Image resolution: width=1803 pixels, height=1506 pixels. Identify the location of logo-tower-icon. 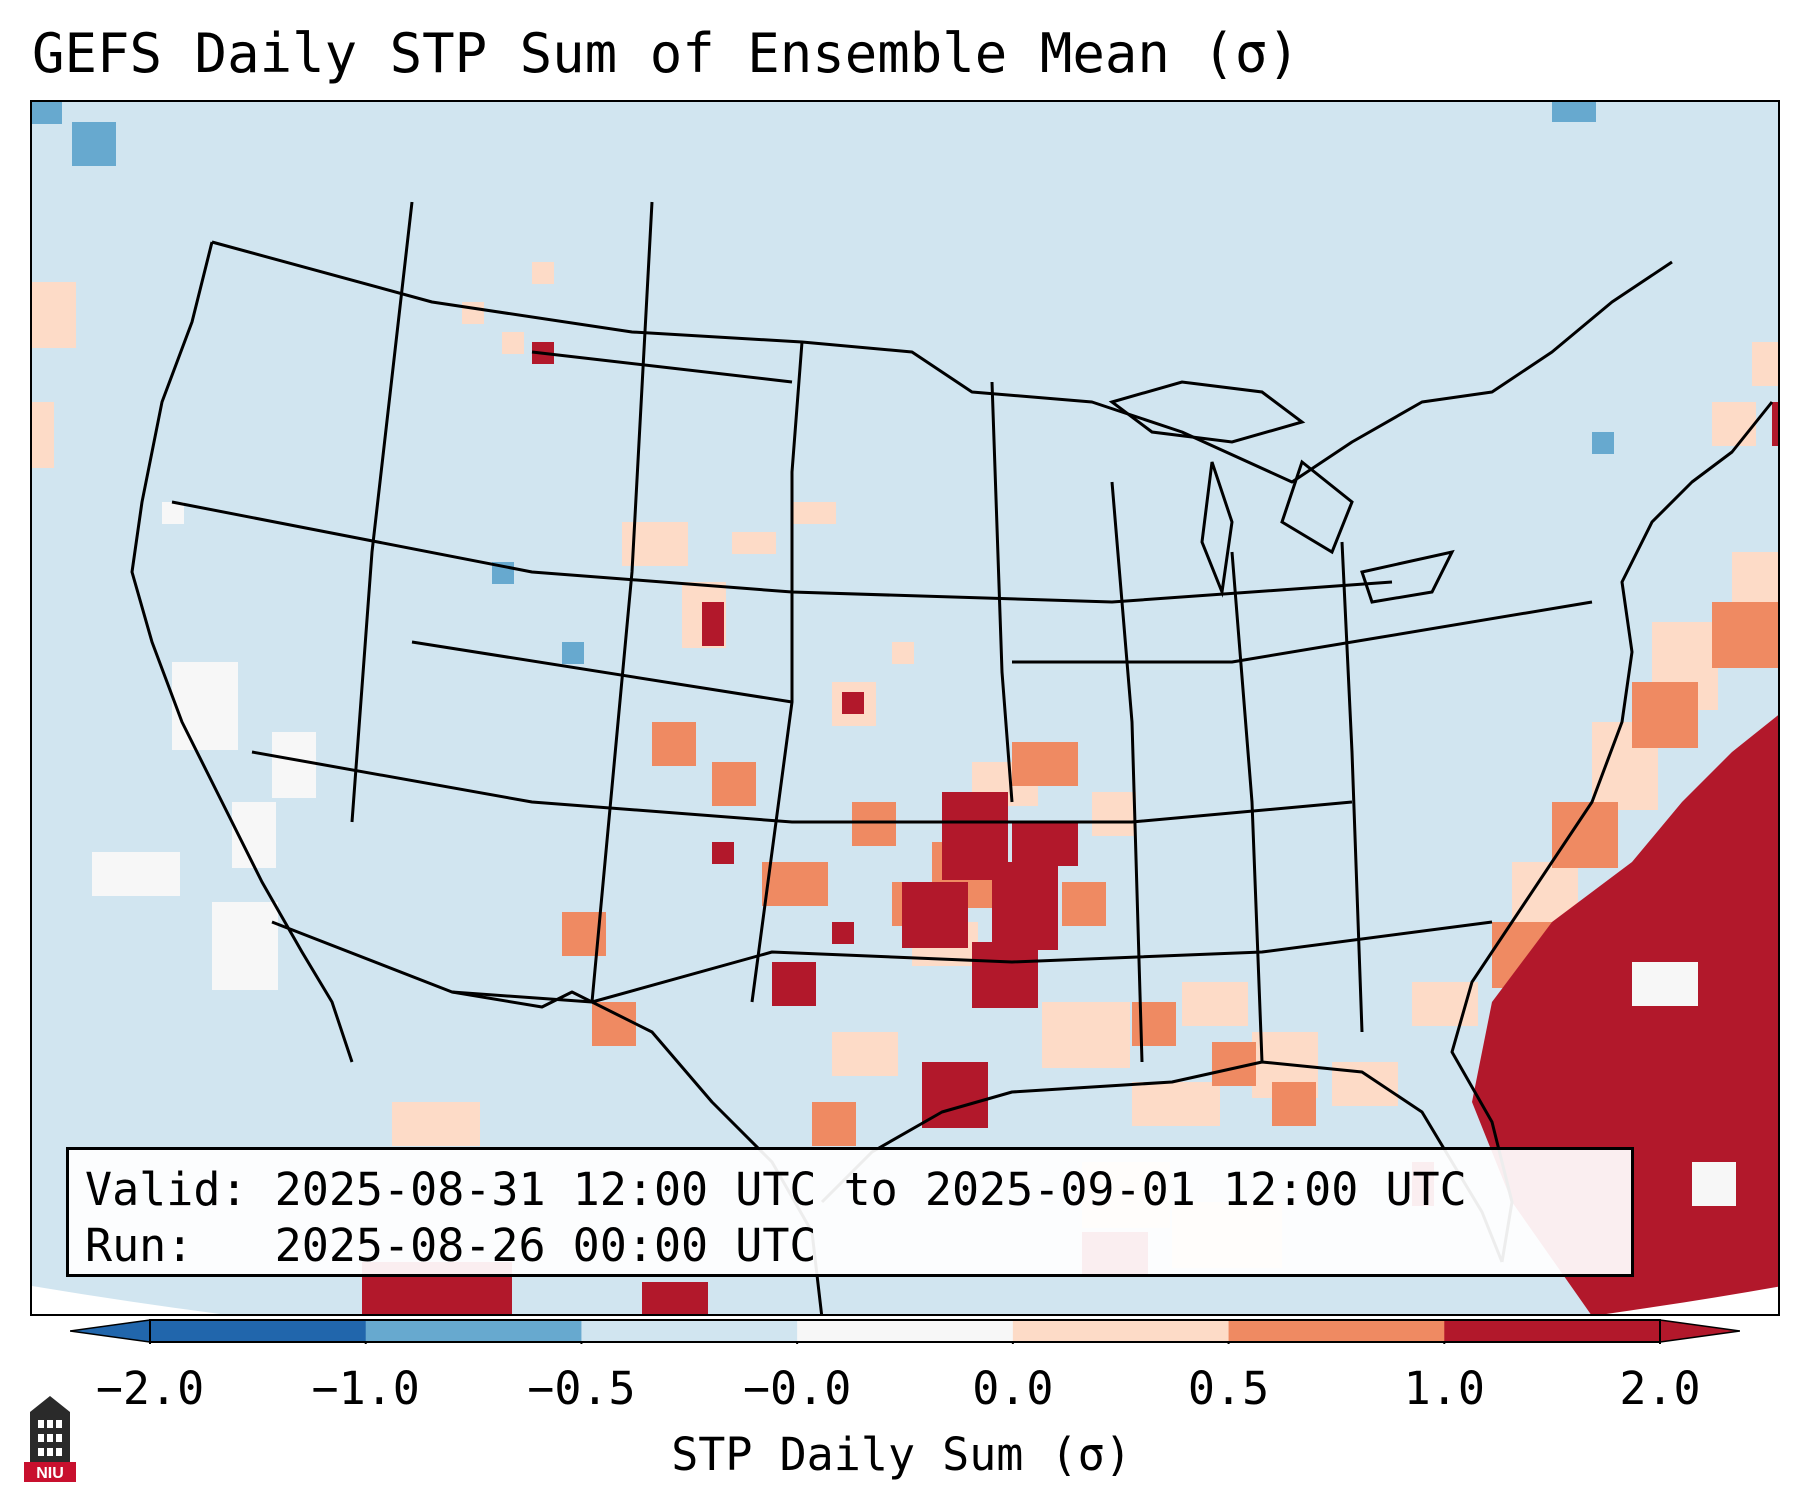
(50, 1429).